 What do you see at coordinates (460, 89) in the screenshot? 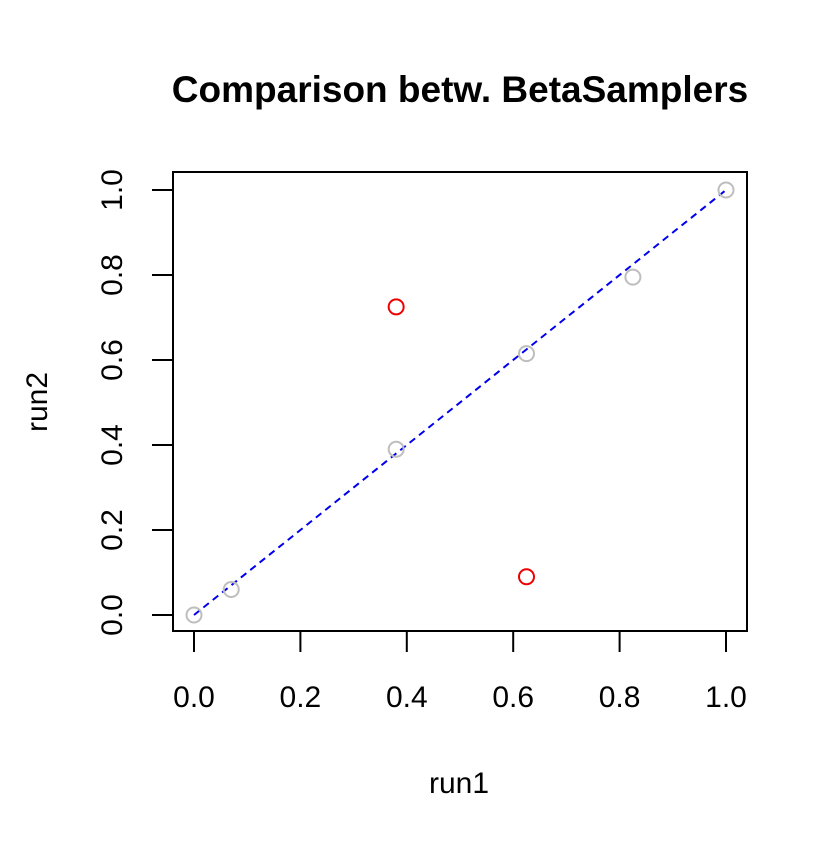
I see `chart-title: Comparison betw. BetaSamplers` at bounding box center [460, 89].